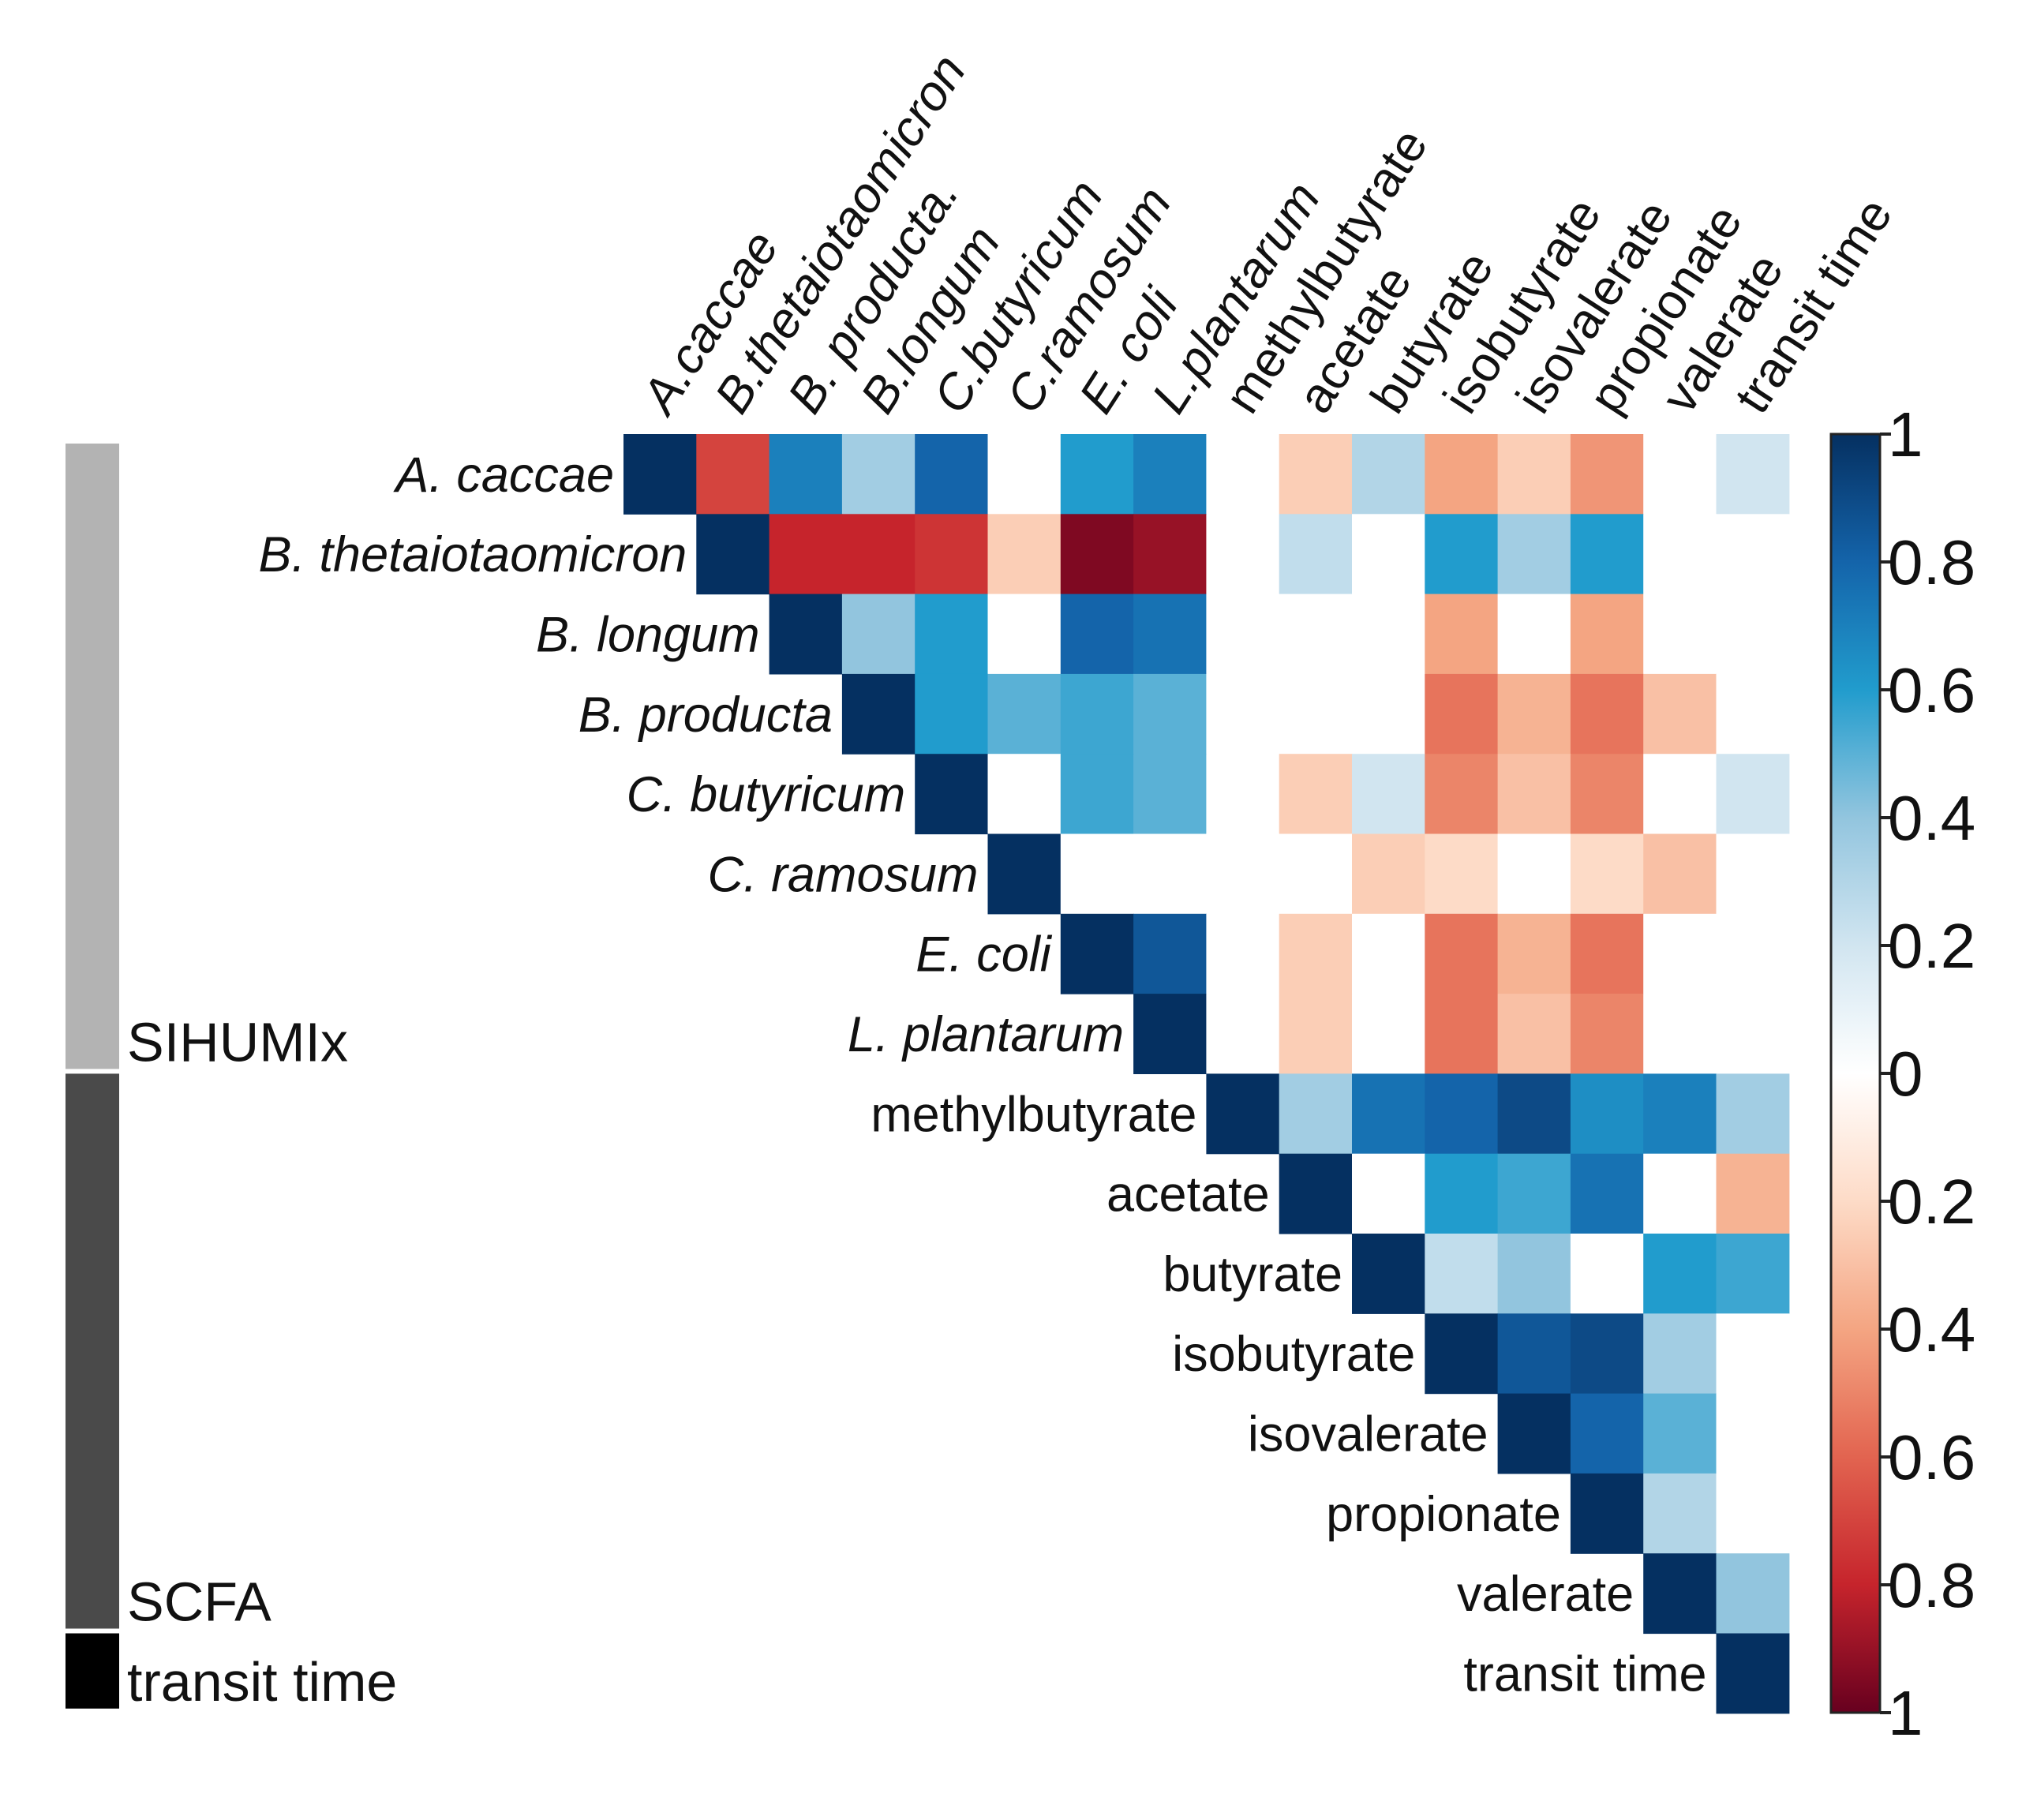  Describe the element at coordinates (1753, 794) in the screenshot. I see `heatmap-cell-r4-c15` at that location.